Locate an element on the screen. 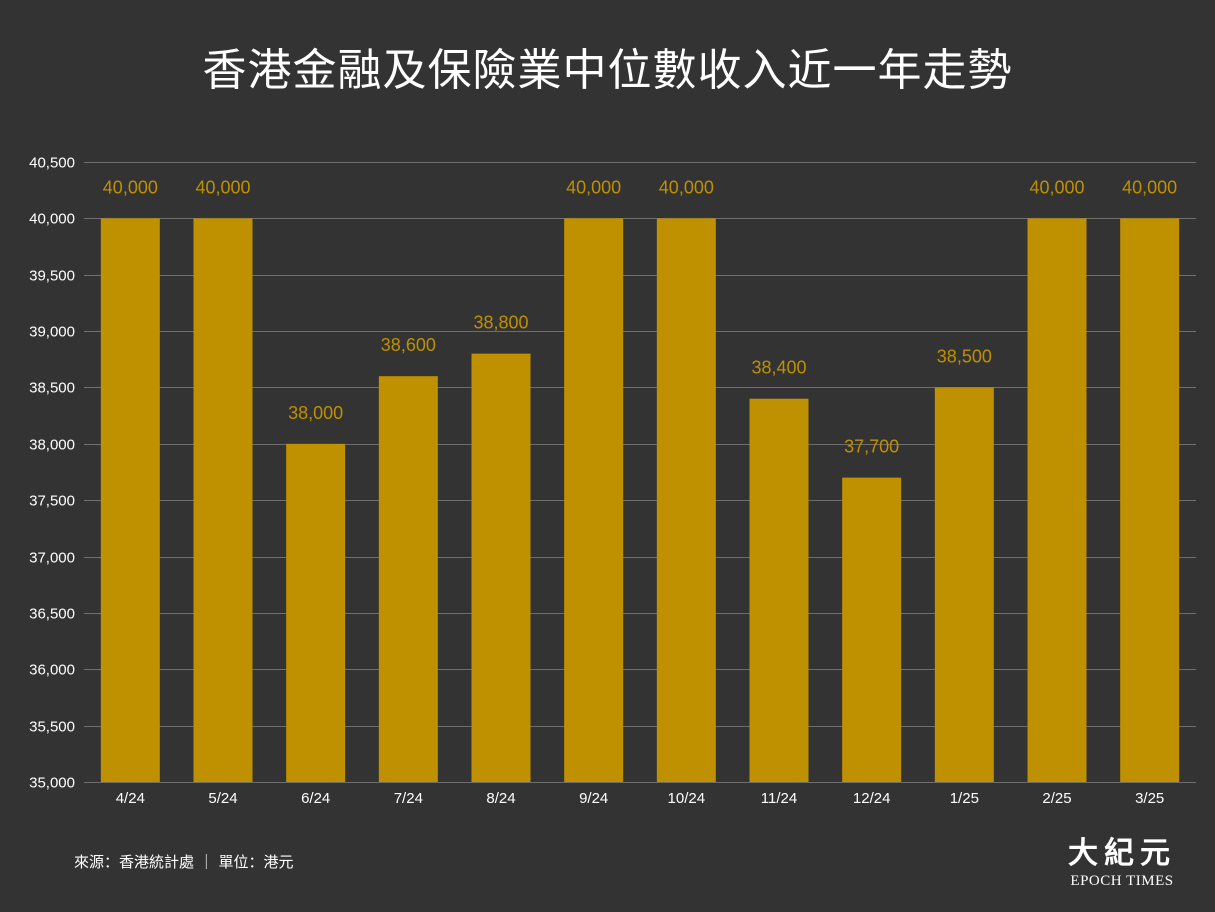  y-tick-label: 36,000 is located at coordinates (52, 670).